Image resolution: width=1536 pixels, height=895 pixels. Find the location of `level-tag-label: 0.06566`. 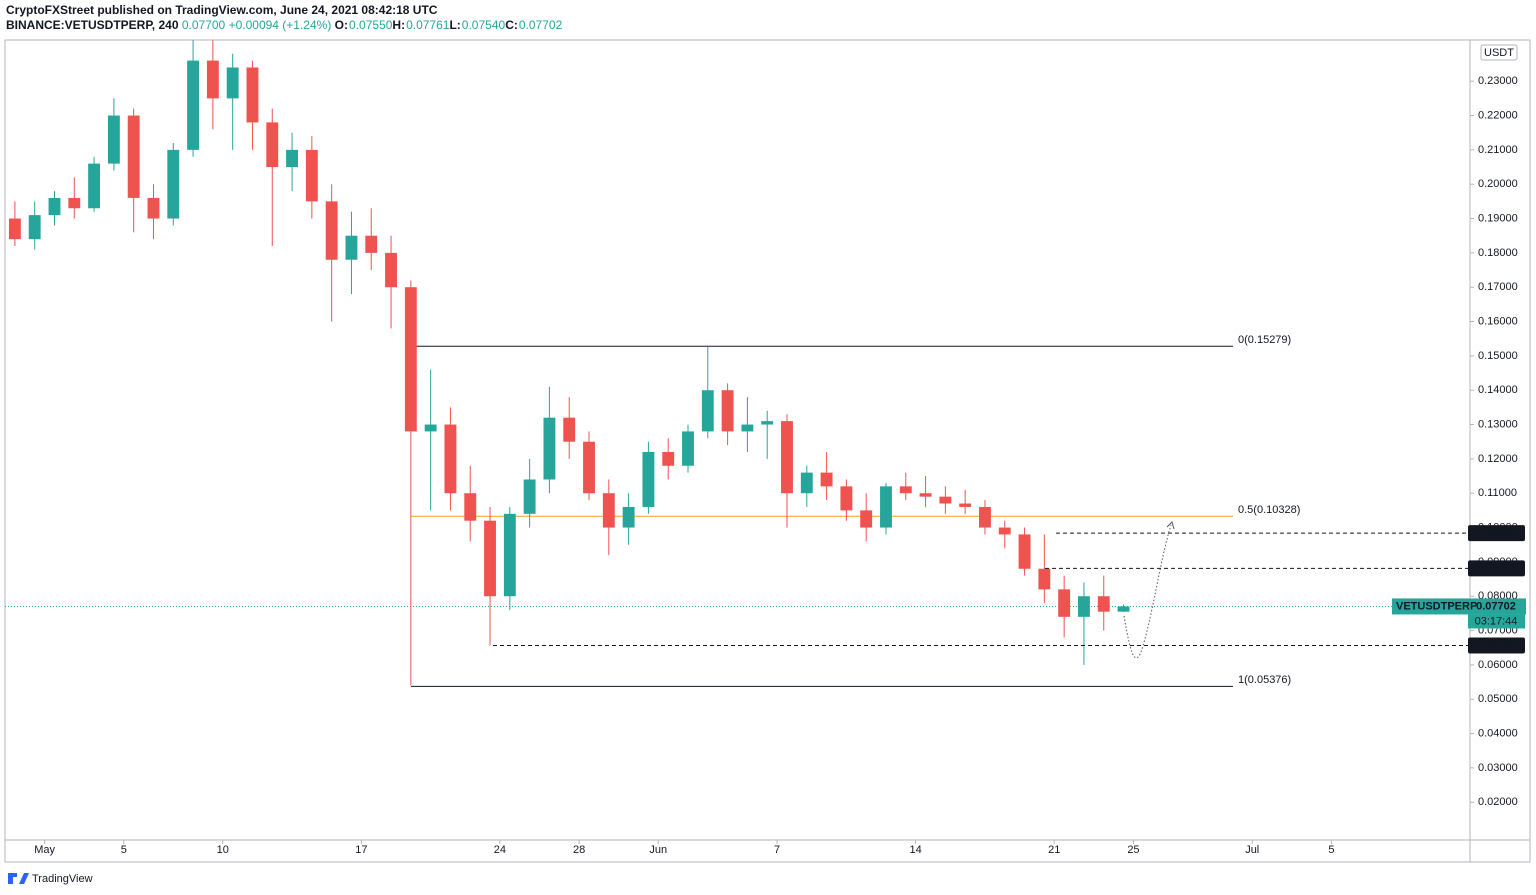

level-tag-label: 0.06566 is located at coordinates (1496, 645).